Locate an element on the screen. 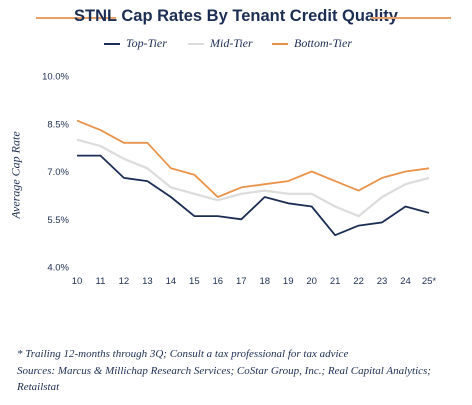 This screenshot has height=405, width=472. chart-title: STNL Cap Rates By Tenant Credit Quality is located at coordinates (236, 16).